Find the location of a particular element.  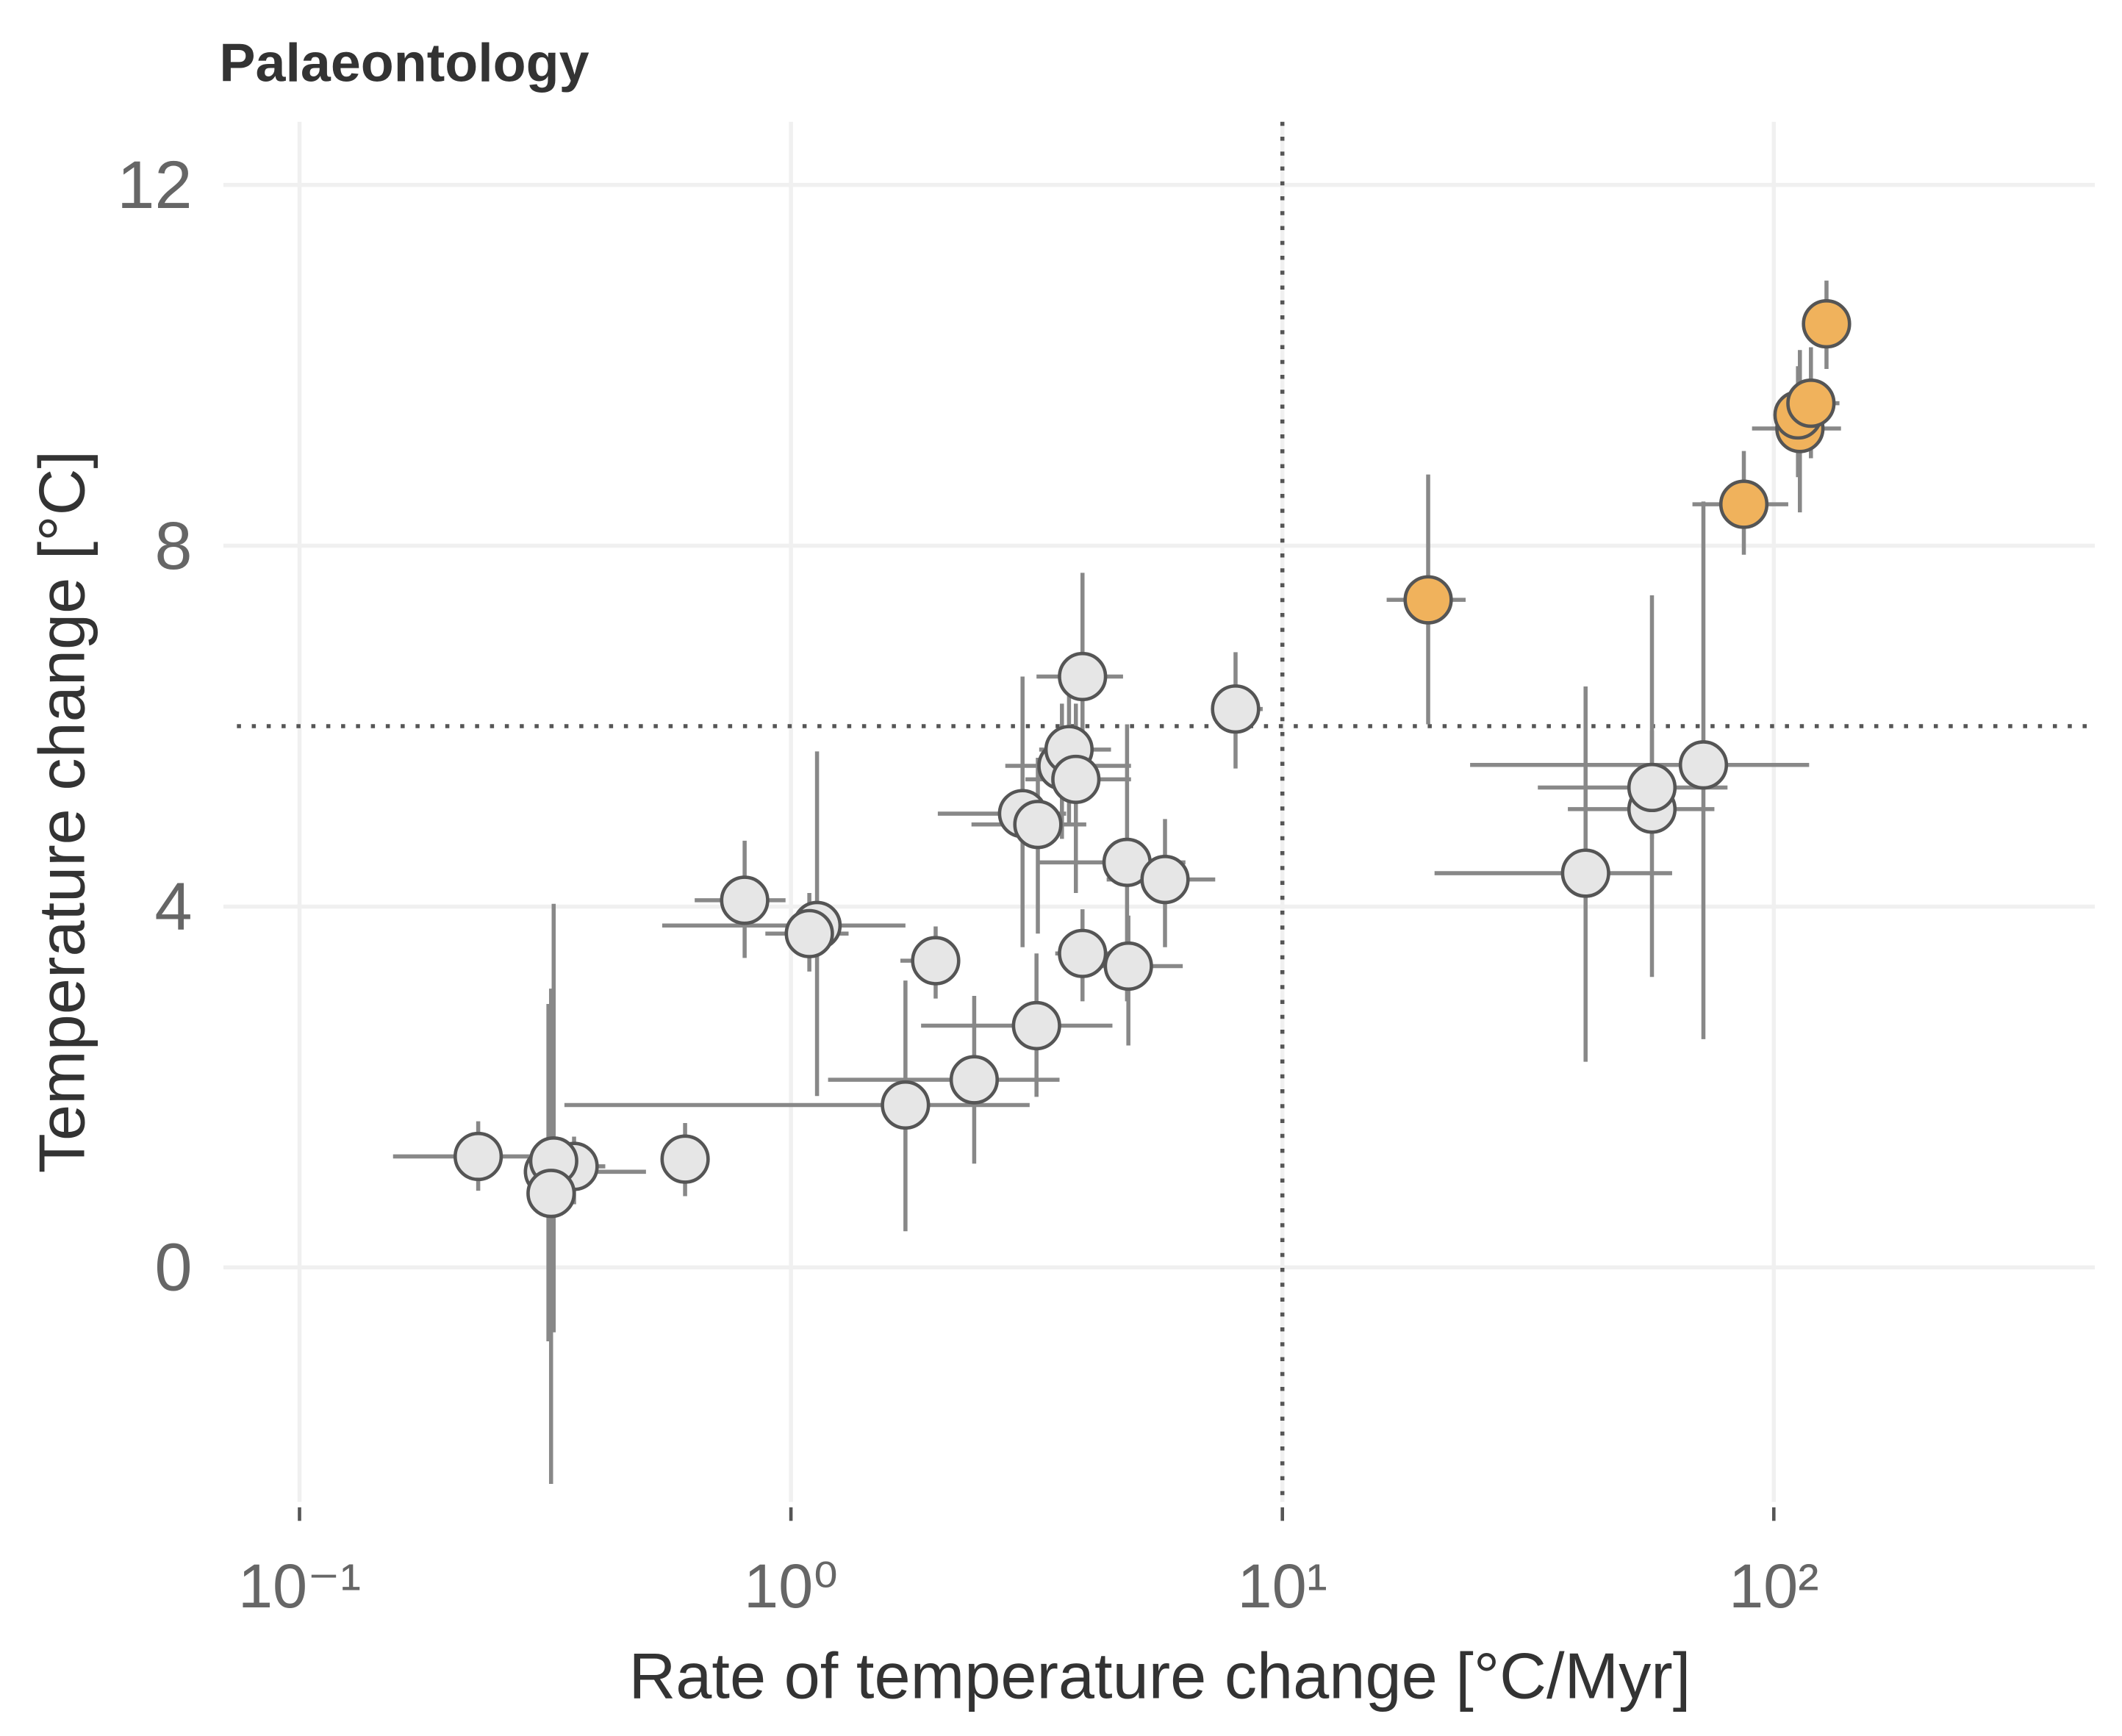

x-tick-label: 10⁻¹ is located at coordinates (299, 1586).